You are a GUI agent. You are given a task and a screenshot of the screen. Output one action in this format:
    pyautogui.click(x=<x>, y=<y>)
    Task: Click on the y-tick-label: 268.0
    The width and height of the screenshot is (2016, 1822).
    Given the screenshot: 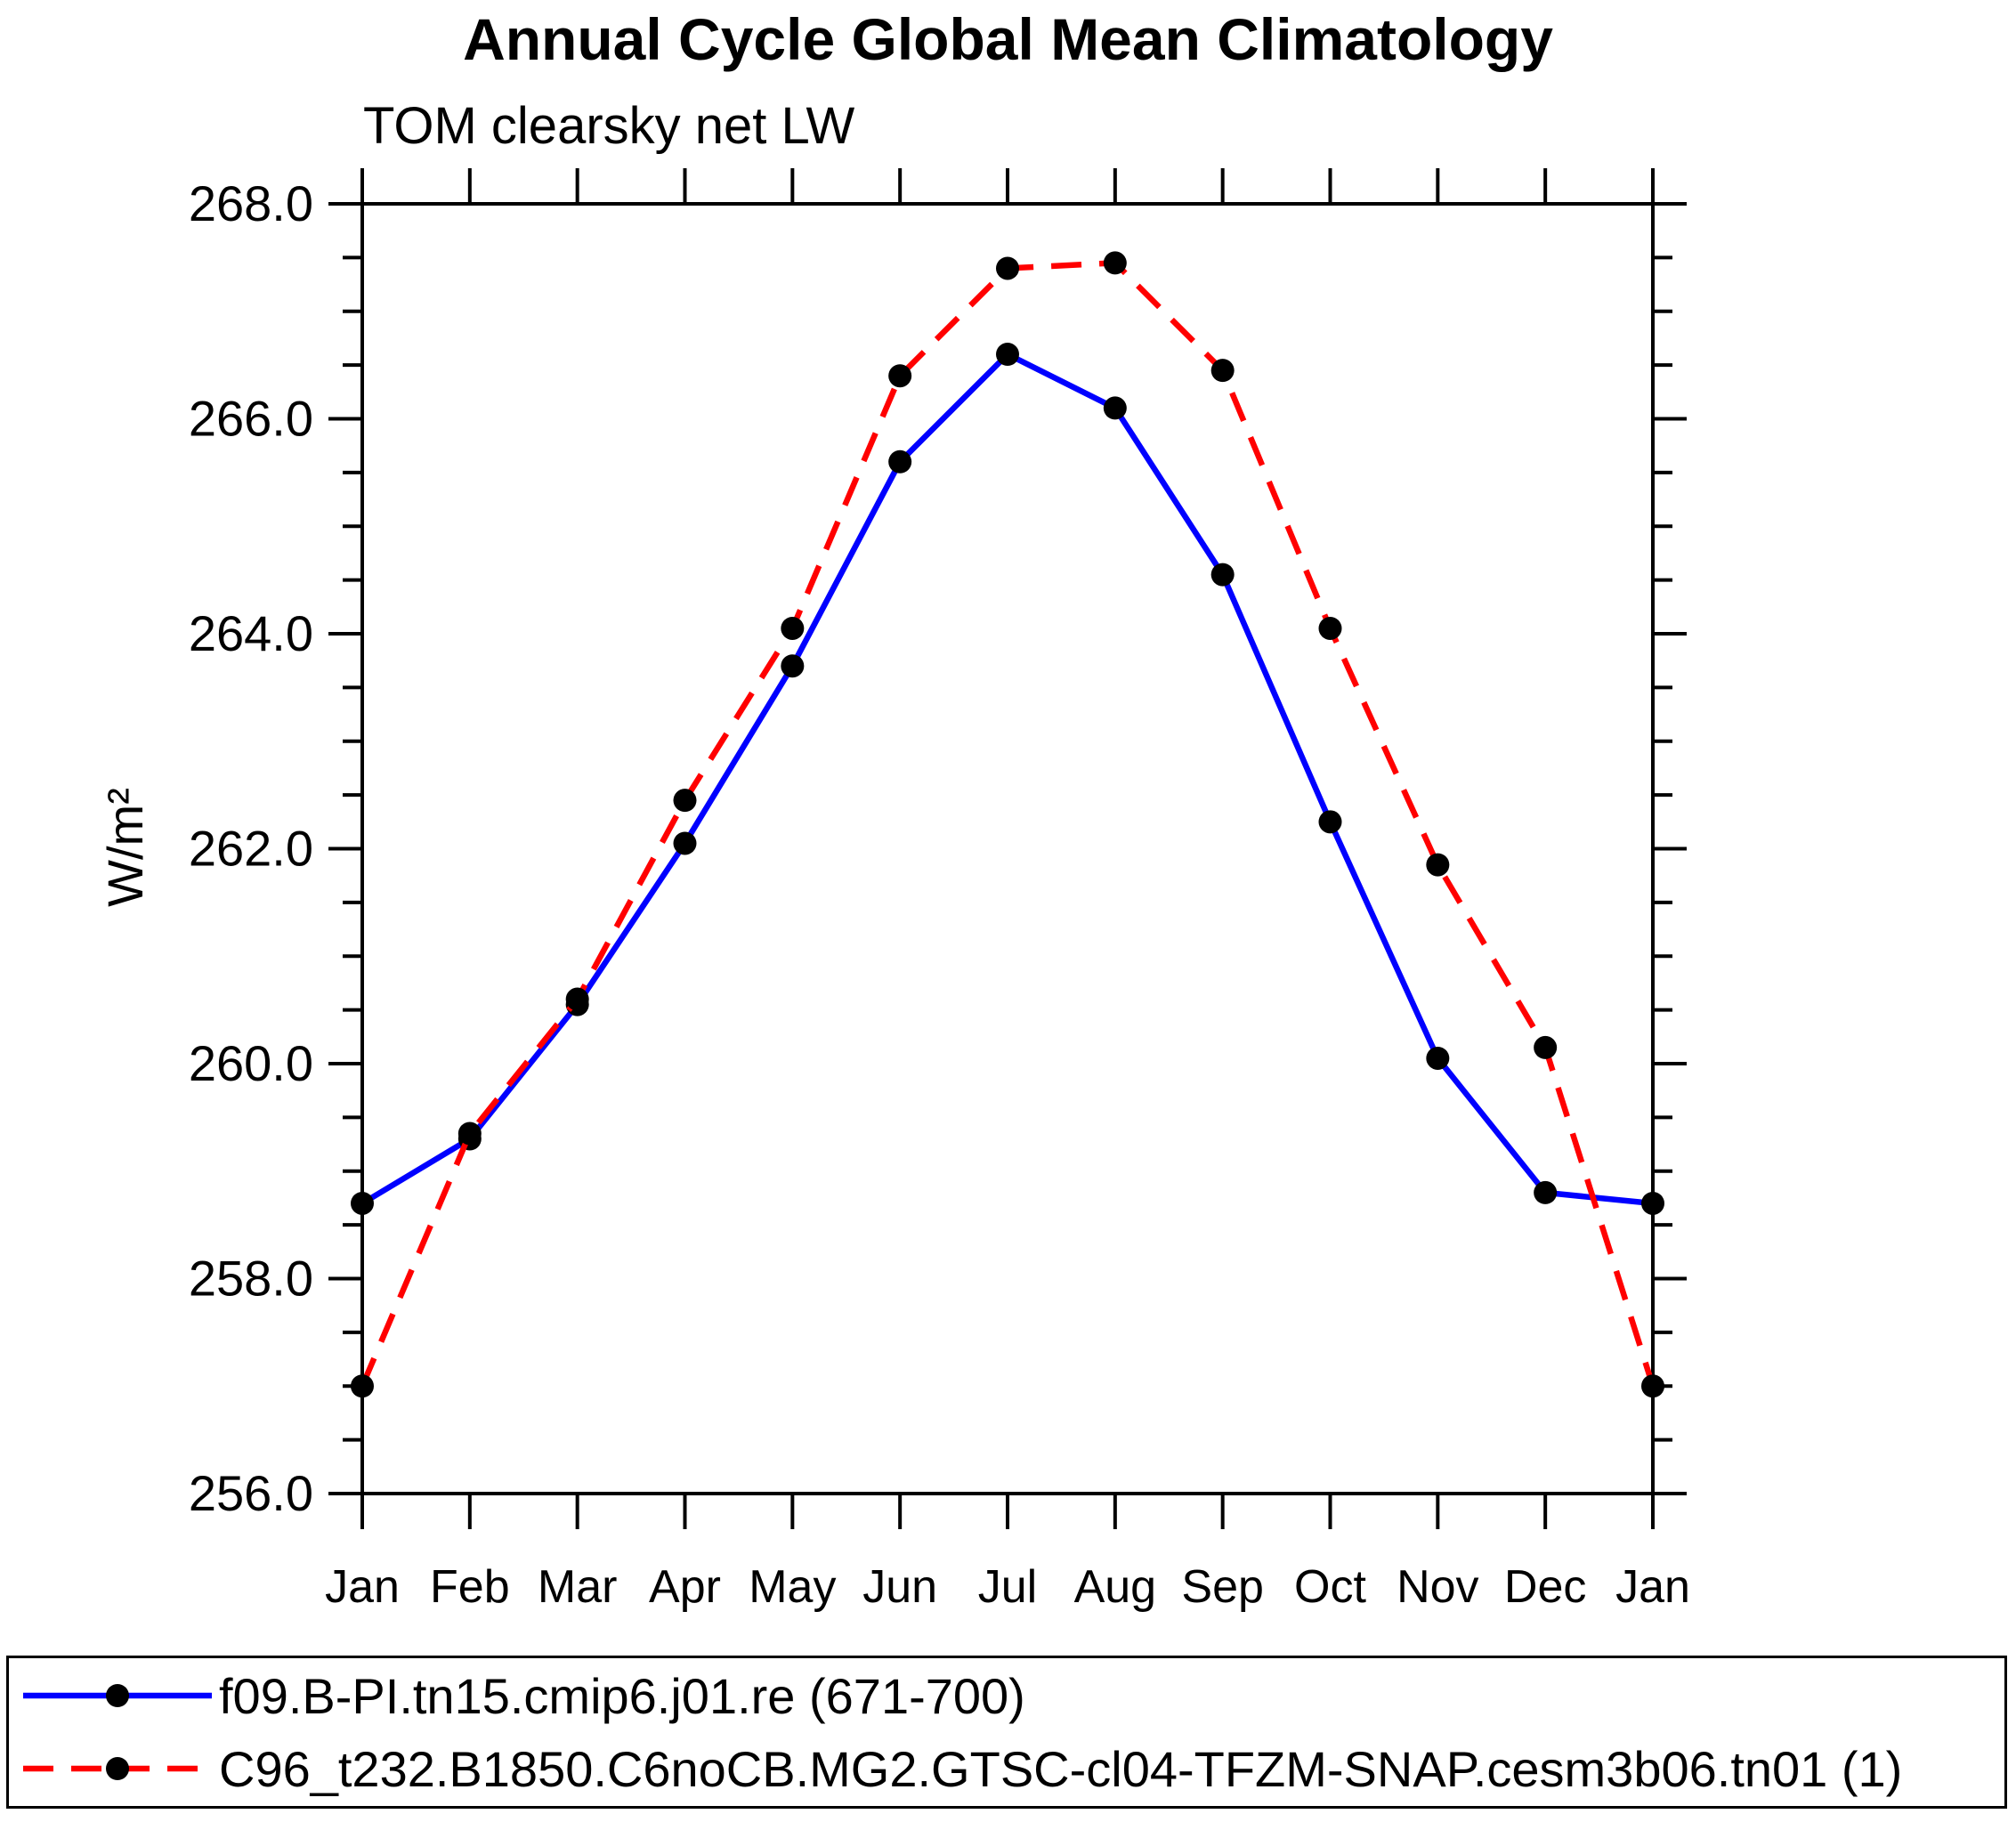 What is the action you would take?
    pyautogui.click(x=251, y=203)
    